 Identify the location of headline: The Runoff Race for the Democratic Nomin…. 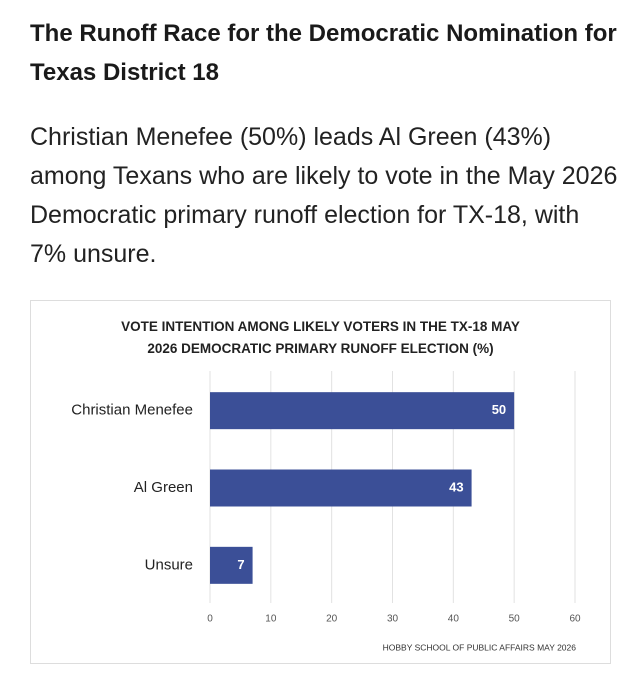
(323, 53).